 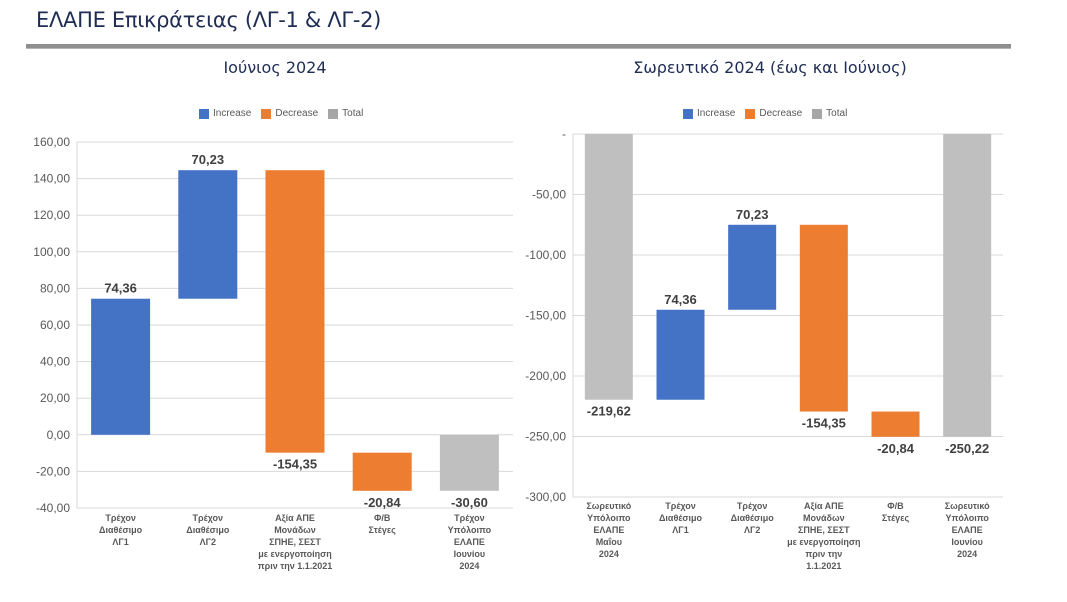 I want to click on y-tick-label: 40,00, so click(x=55, y=362).